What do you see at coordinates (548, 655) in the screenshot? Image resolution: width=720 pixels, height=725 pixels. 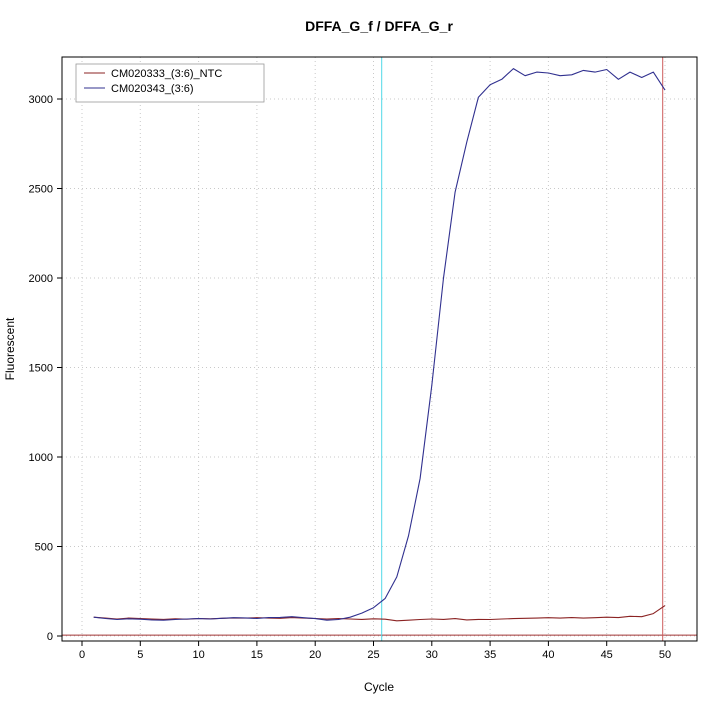 I see `x-tick-label: 40` at bounding box center [548, 655].